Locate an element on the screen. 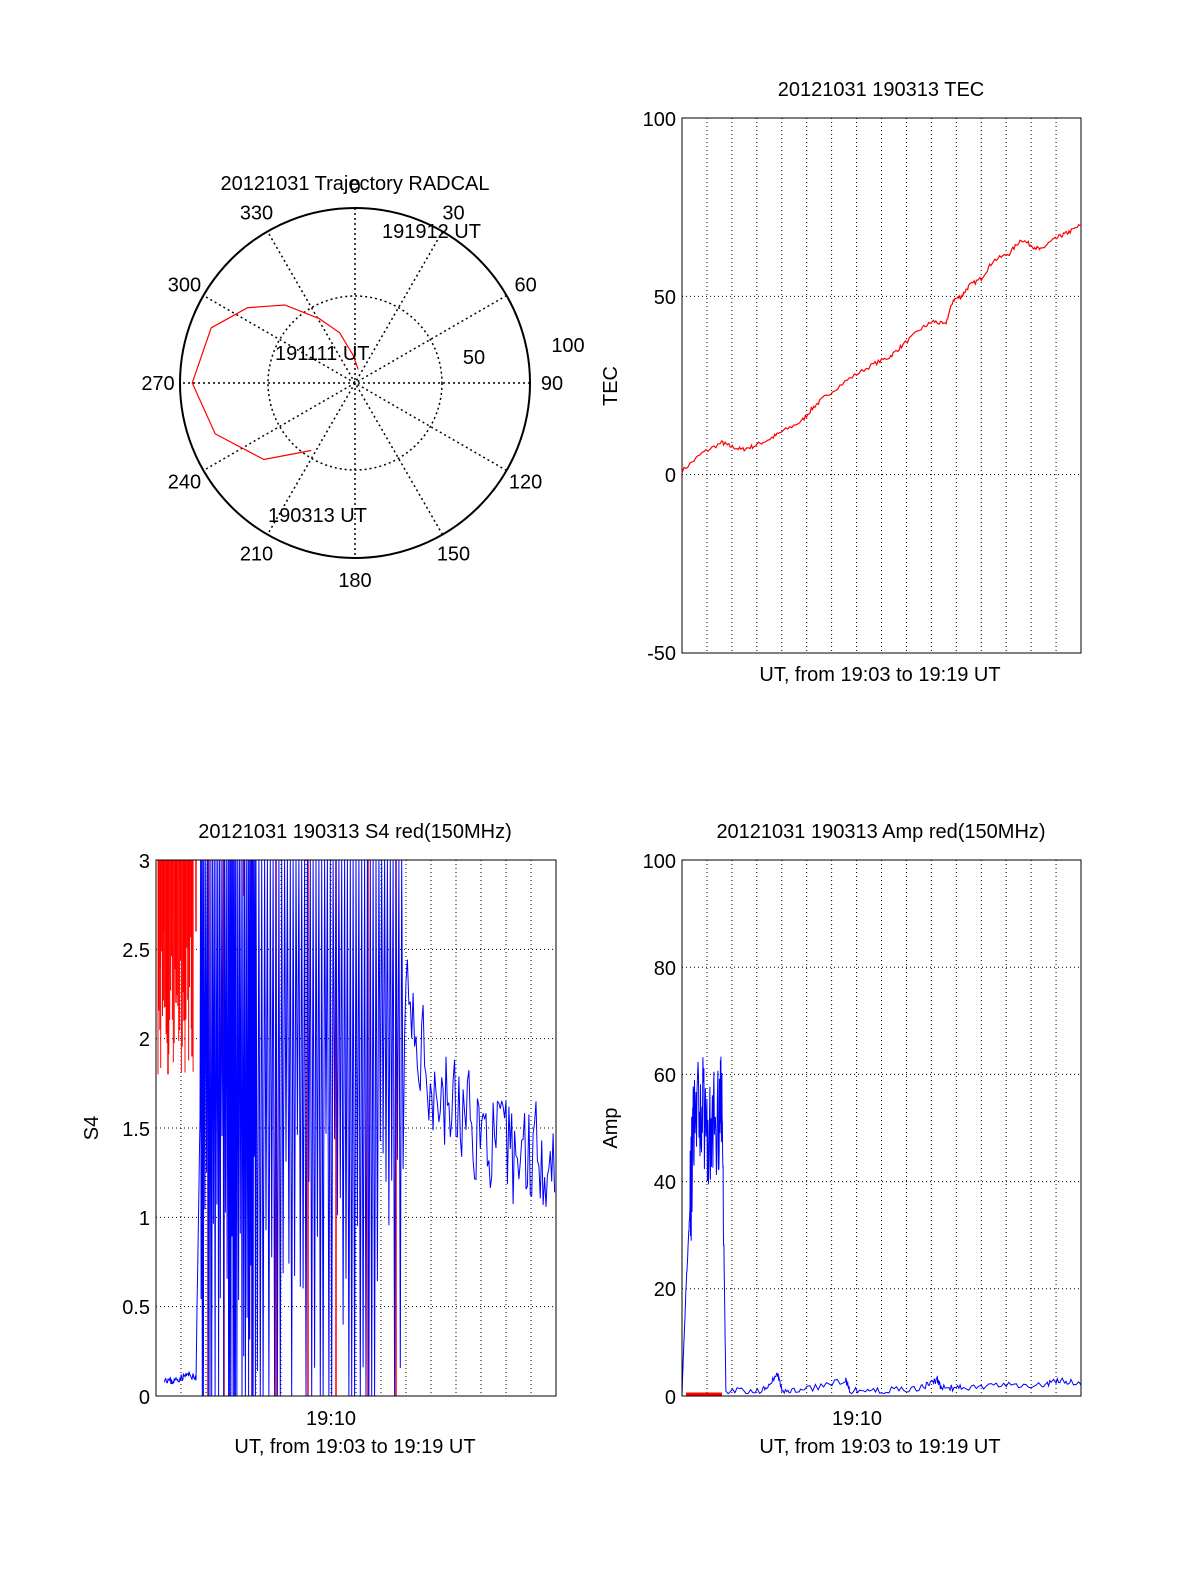  polar-spokes is located at coordinates (355, 383).